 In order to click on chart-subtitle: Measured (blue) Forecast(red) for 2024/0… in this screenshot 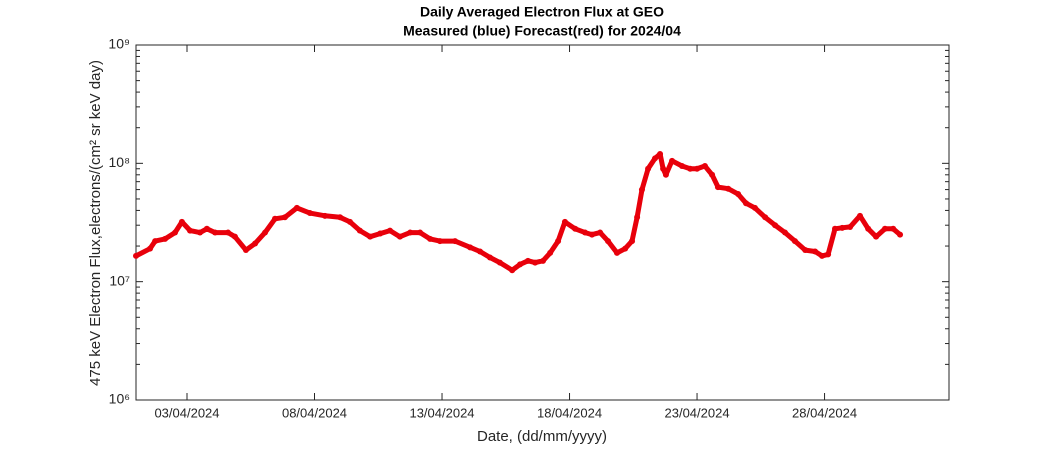, I will do `click(542, 31)`.